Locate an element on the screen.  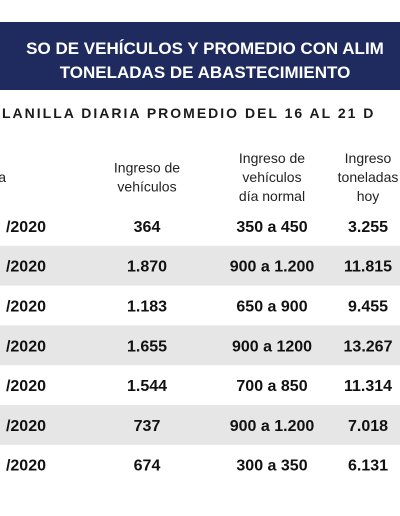
cell: 737 is located at coordinates (147, 426).